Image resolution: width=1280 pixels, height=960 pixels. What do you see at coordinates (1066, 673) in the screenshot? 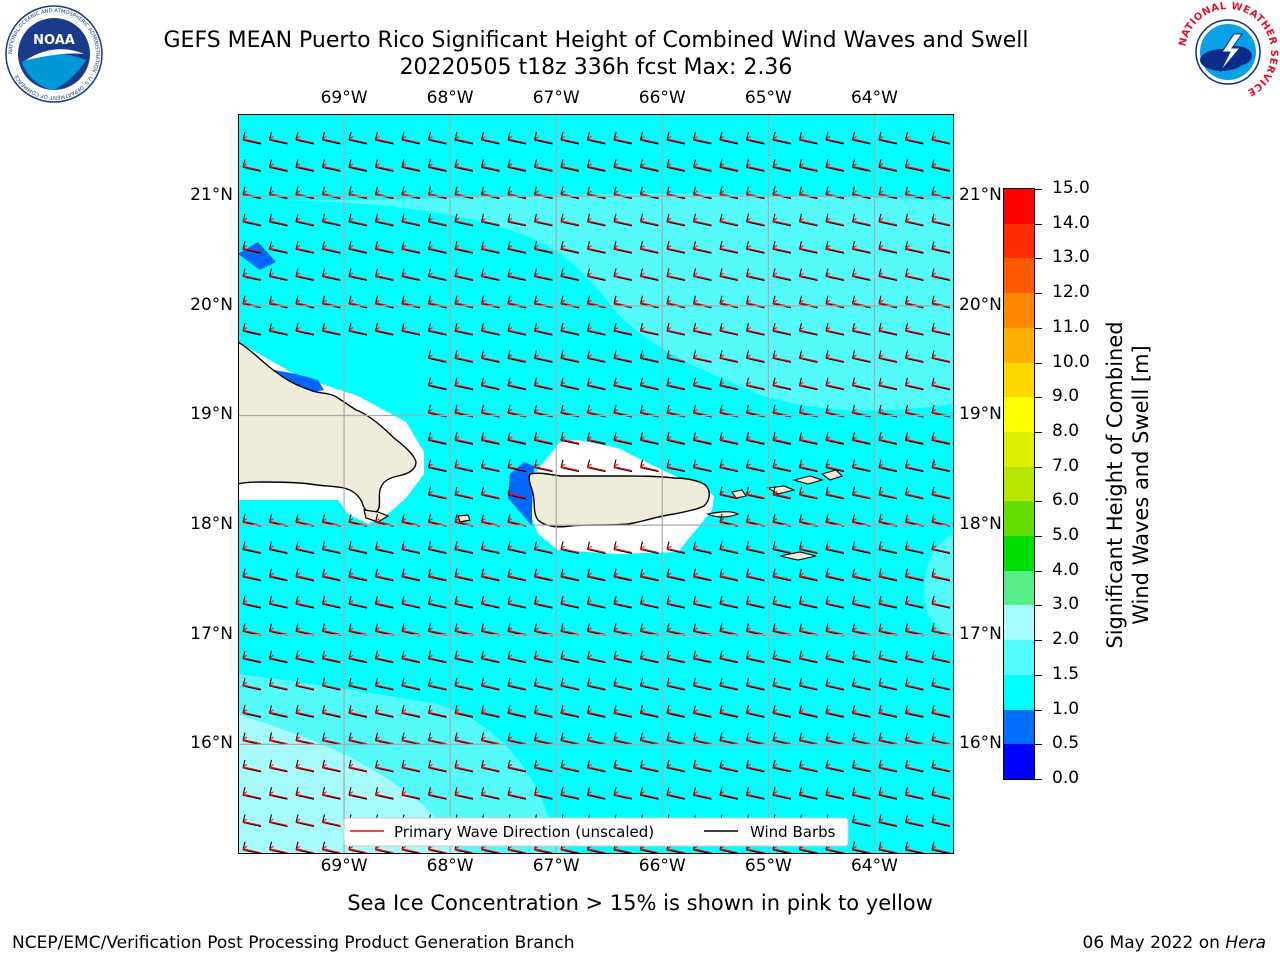
I see `colorbar-tick-label: 1.5` at bounding box center [1066, 673].